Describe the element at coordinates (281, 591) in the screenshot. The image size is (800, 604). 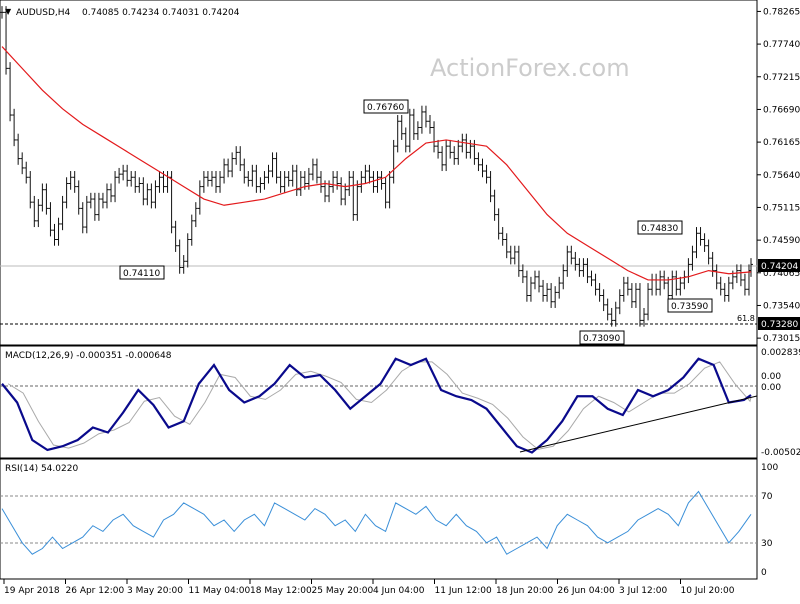
I see `time-axis-label: 18 May 12:00` at that location.